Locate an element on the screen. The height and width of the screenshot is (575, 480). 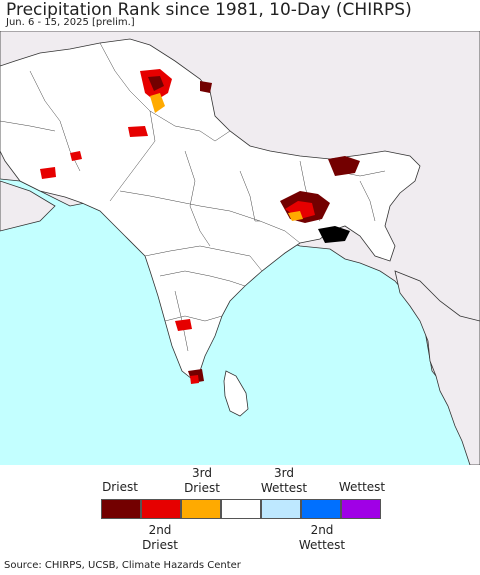
legend-label-driest: Driest is located at coordinates (120, 487).